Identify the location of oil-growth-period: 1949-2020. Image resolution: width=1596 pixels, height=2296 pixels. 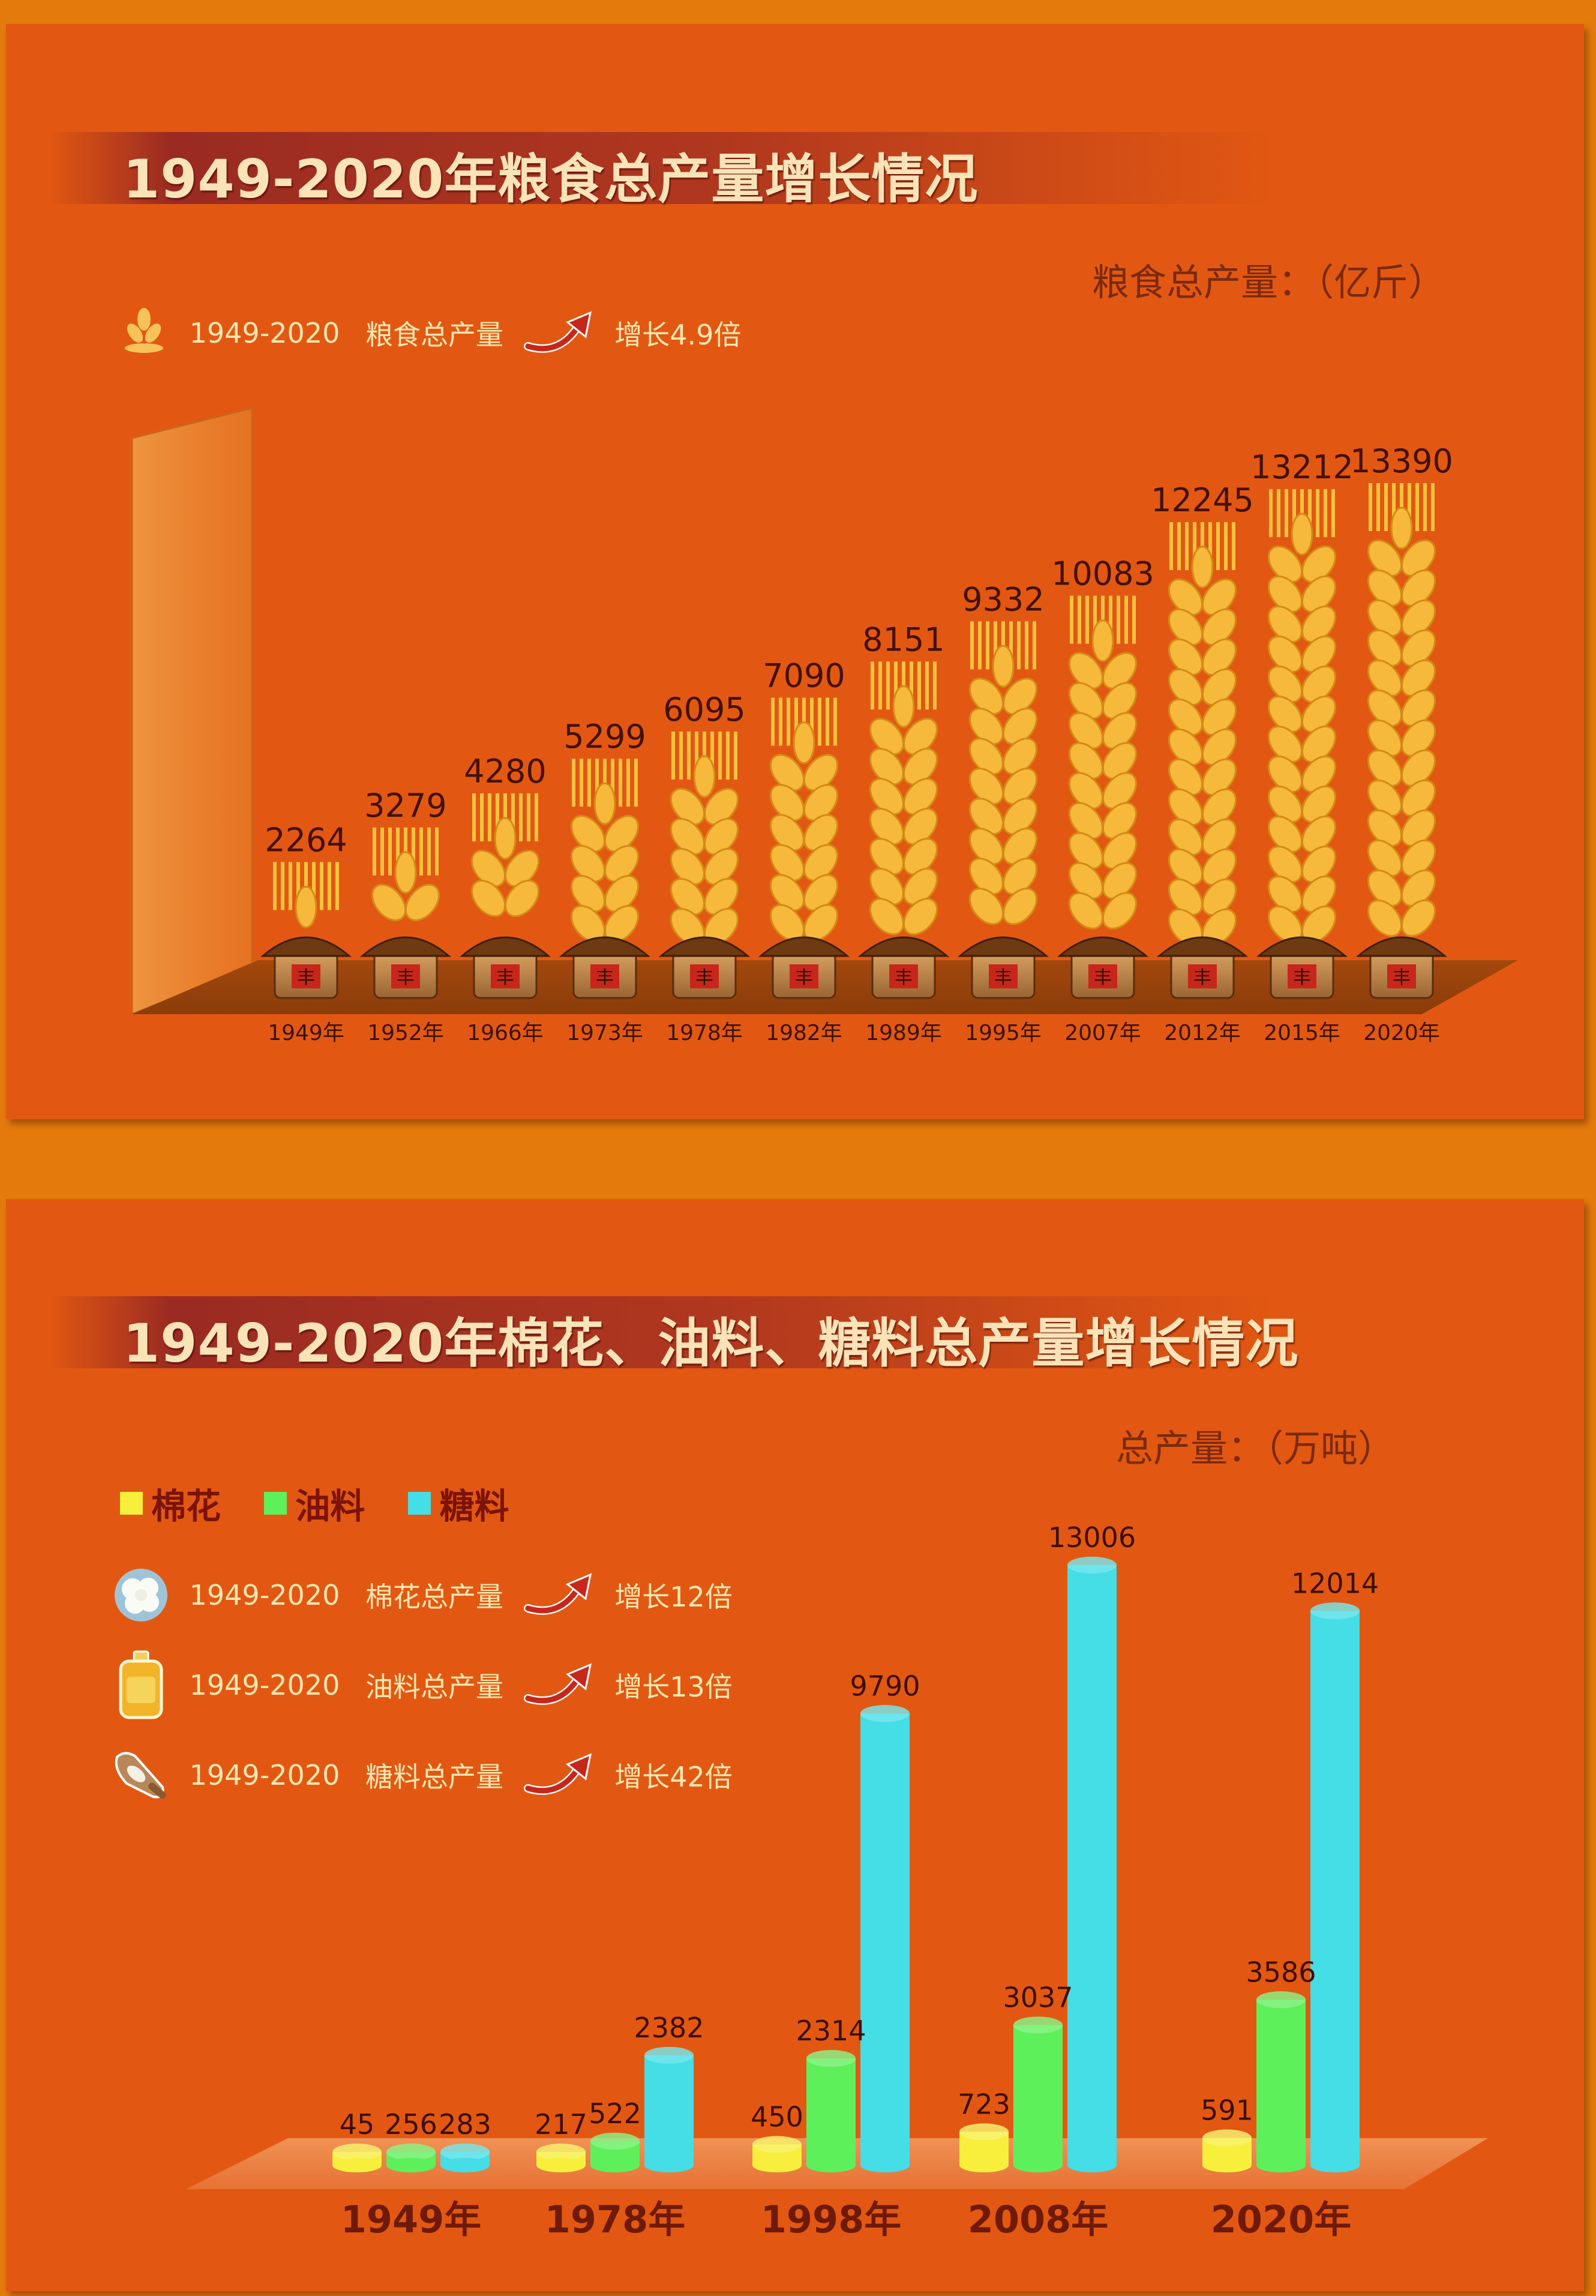
(264, 1685).